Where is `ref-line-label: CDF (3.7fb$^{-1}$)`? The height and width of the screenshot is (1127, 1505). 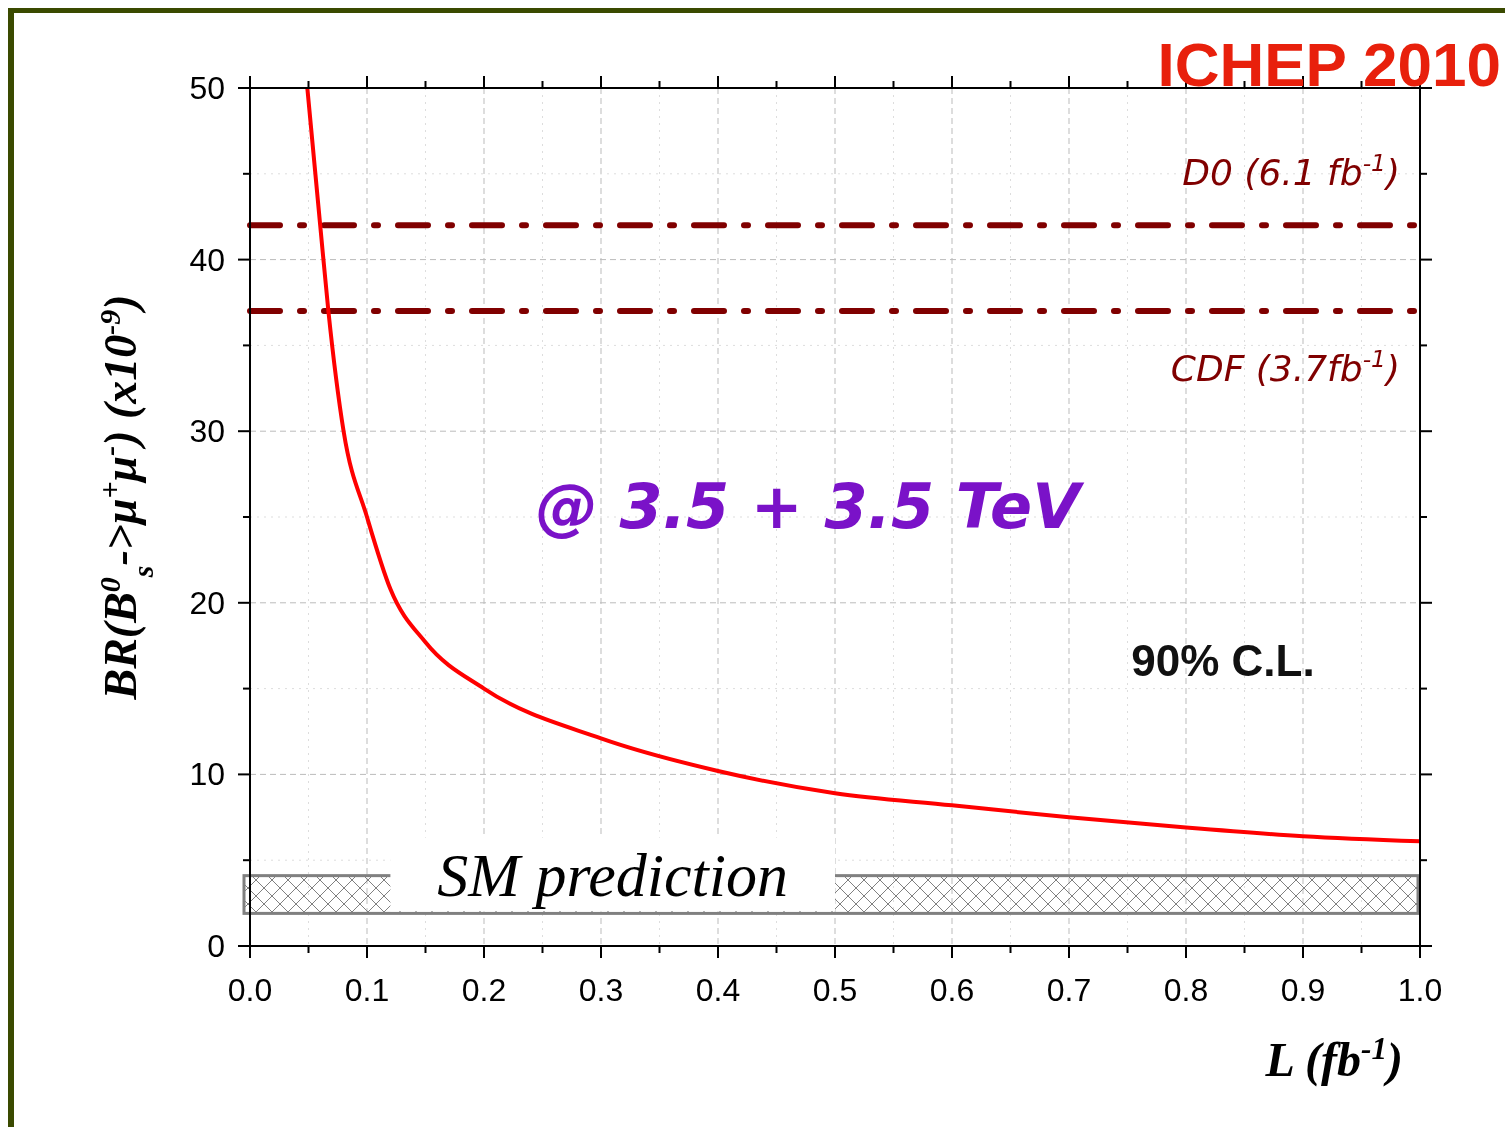 ref-line-label: CDF (3.7fb$^{-1}$) is located at coordinates (1285, 367).